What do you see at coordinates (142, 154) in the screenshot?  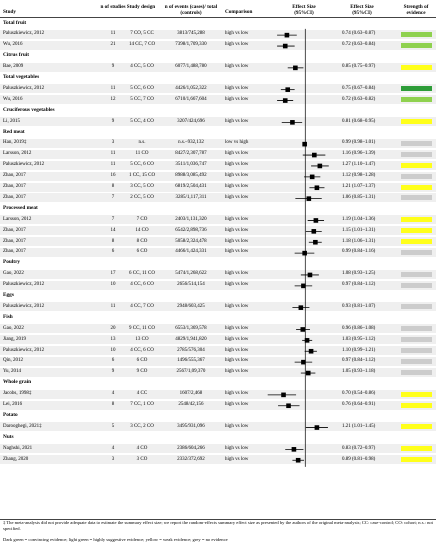 I see `study-design: 11 CO` at bounding box center [142, 154].